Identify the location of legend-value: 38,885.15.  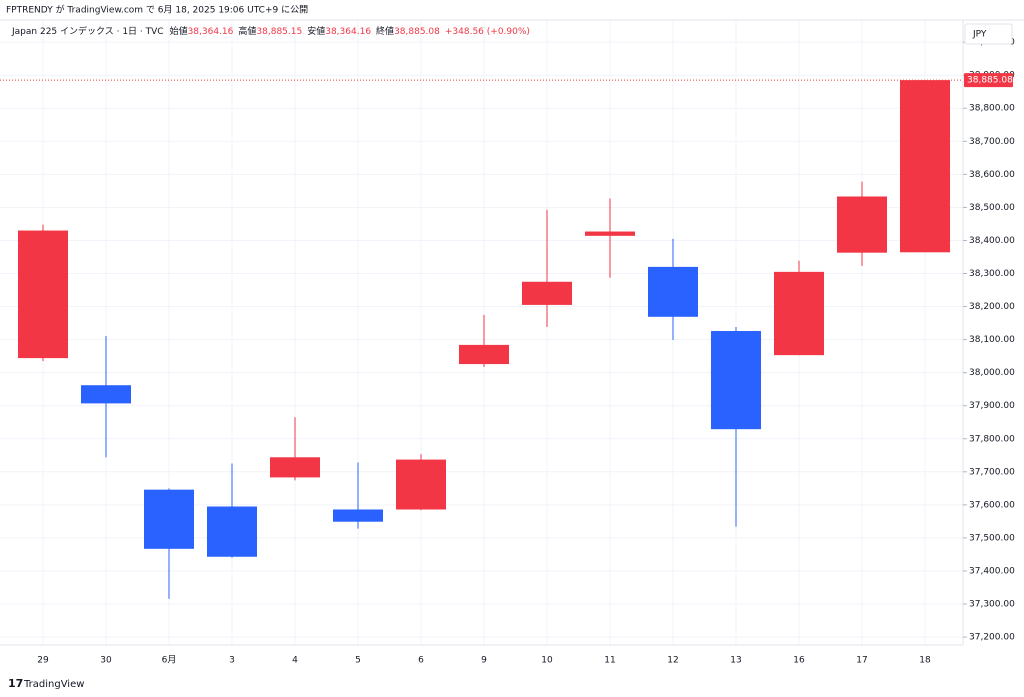
(279, 32).